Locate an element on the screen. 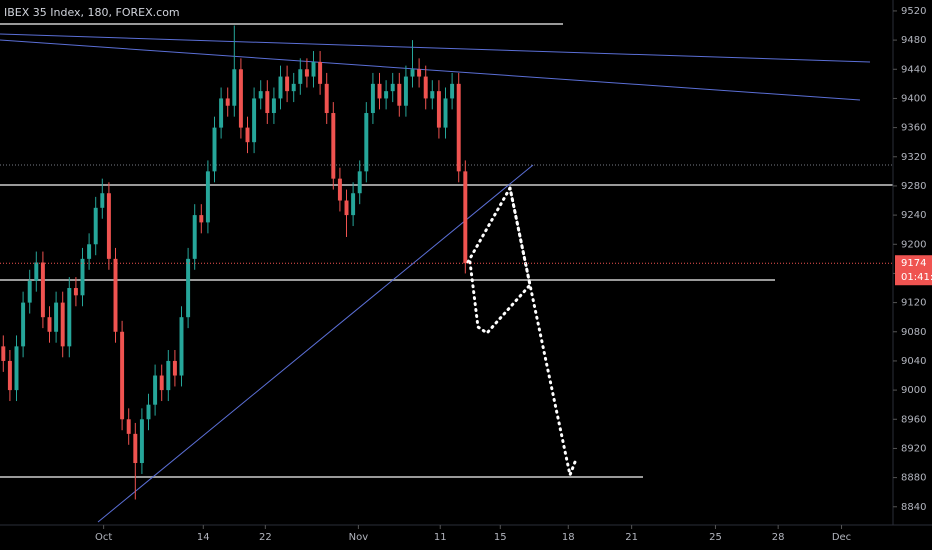 This screenshot has width=932, height=550. x-tick-label: Oct is located at coordinates (103, 537).